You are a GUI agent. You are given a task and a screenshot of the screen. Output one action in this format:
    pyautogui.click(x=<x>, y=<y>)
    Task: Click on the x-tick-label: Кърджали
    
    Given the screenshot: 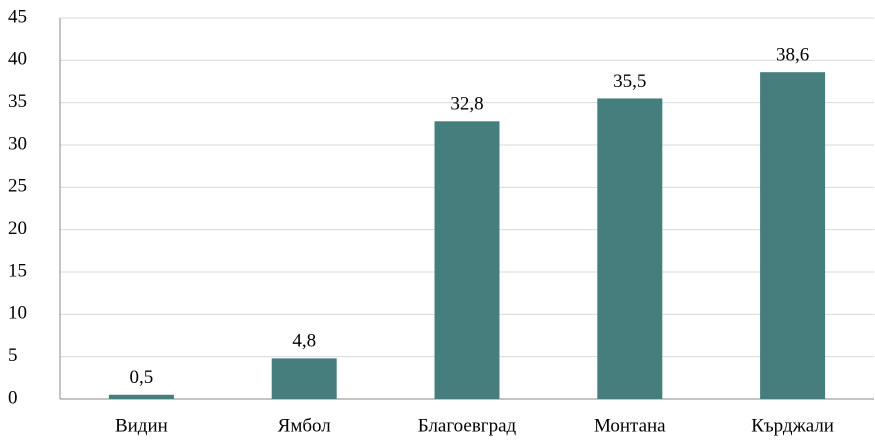 What is the action you would take?
    pyautogui.click(x=792, y=425)
    